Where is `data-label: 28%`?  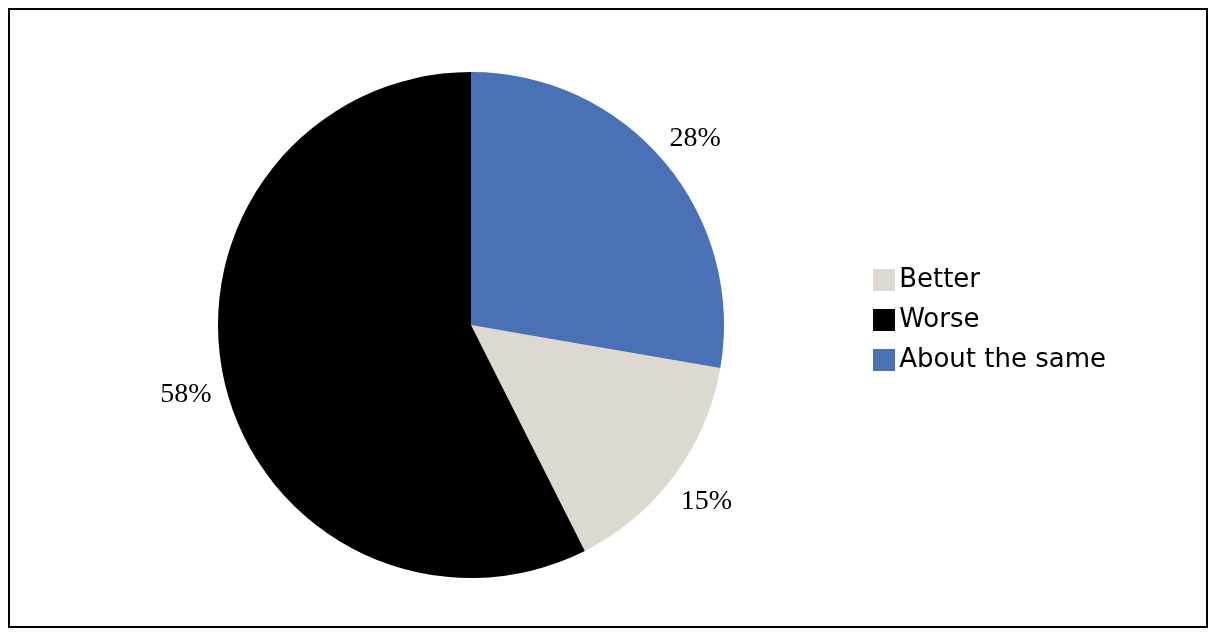
data-label: 28% is located at coordinates (695, 136).